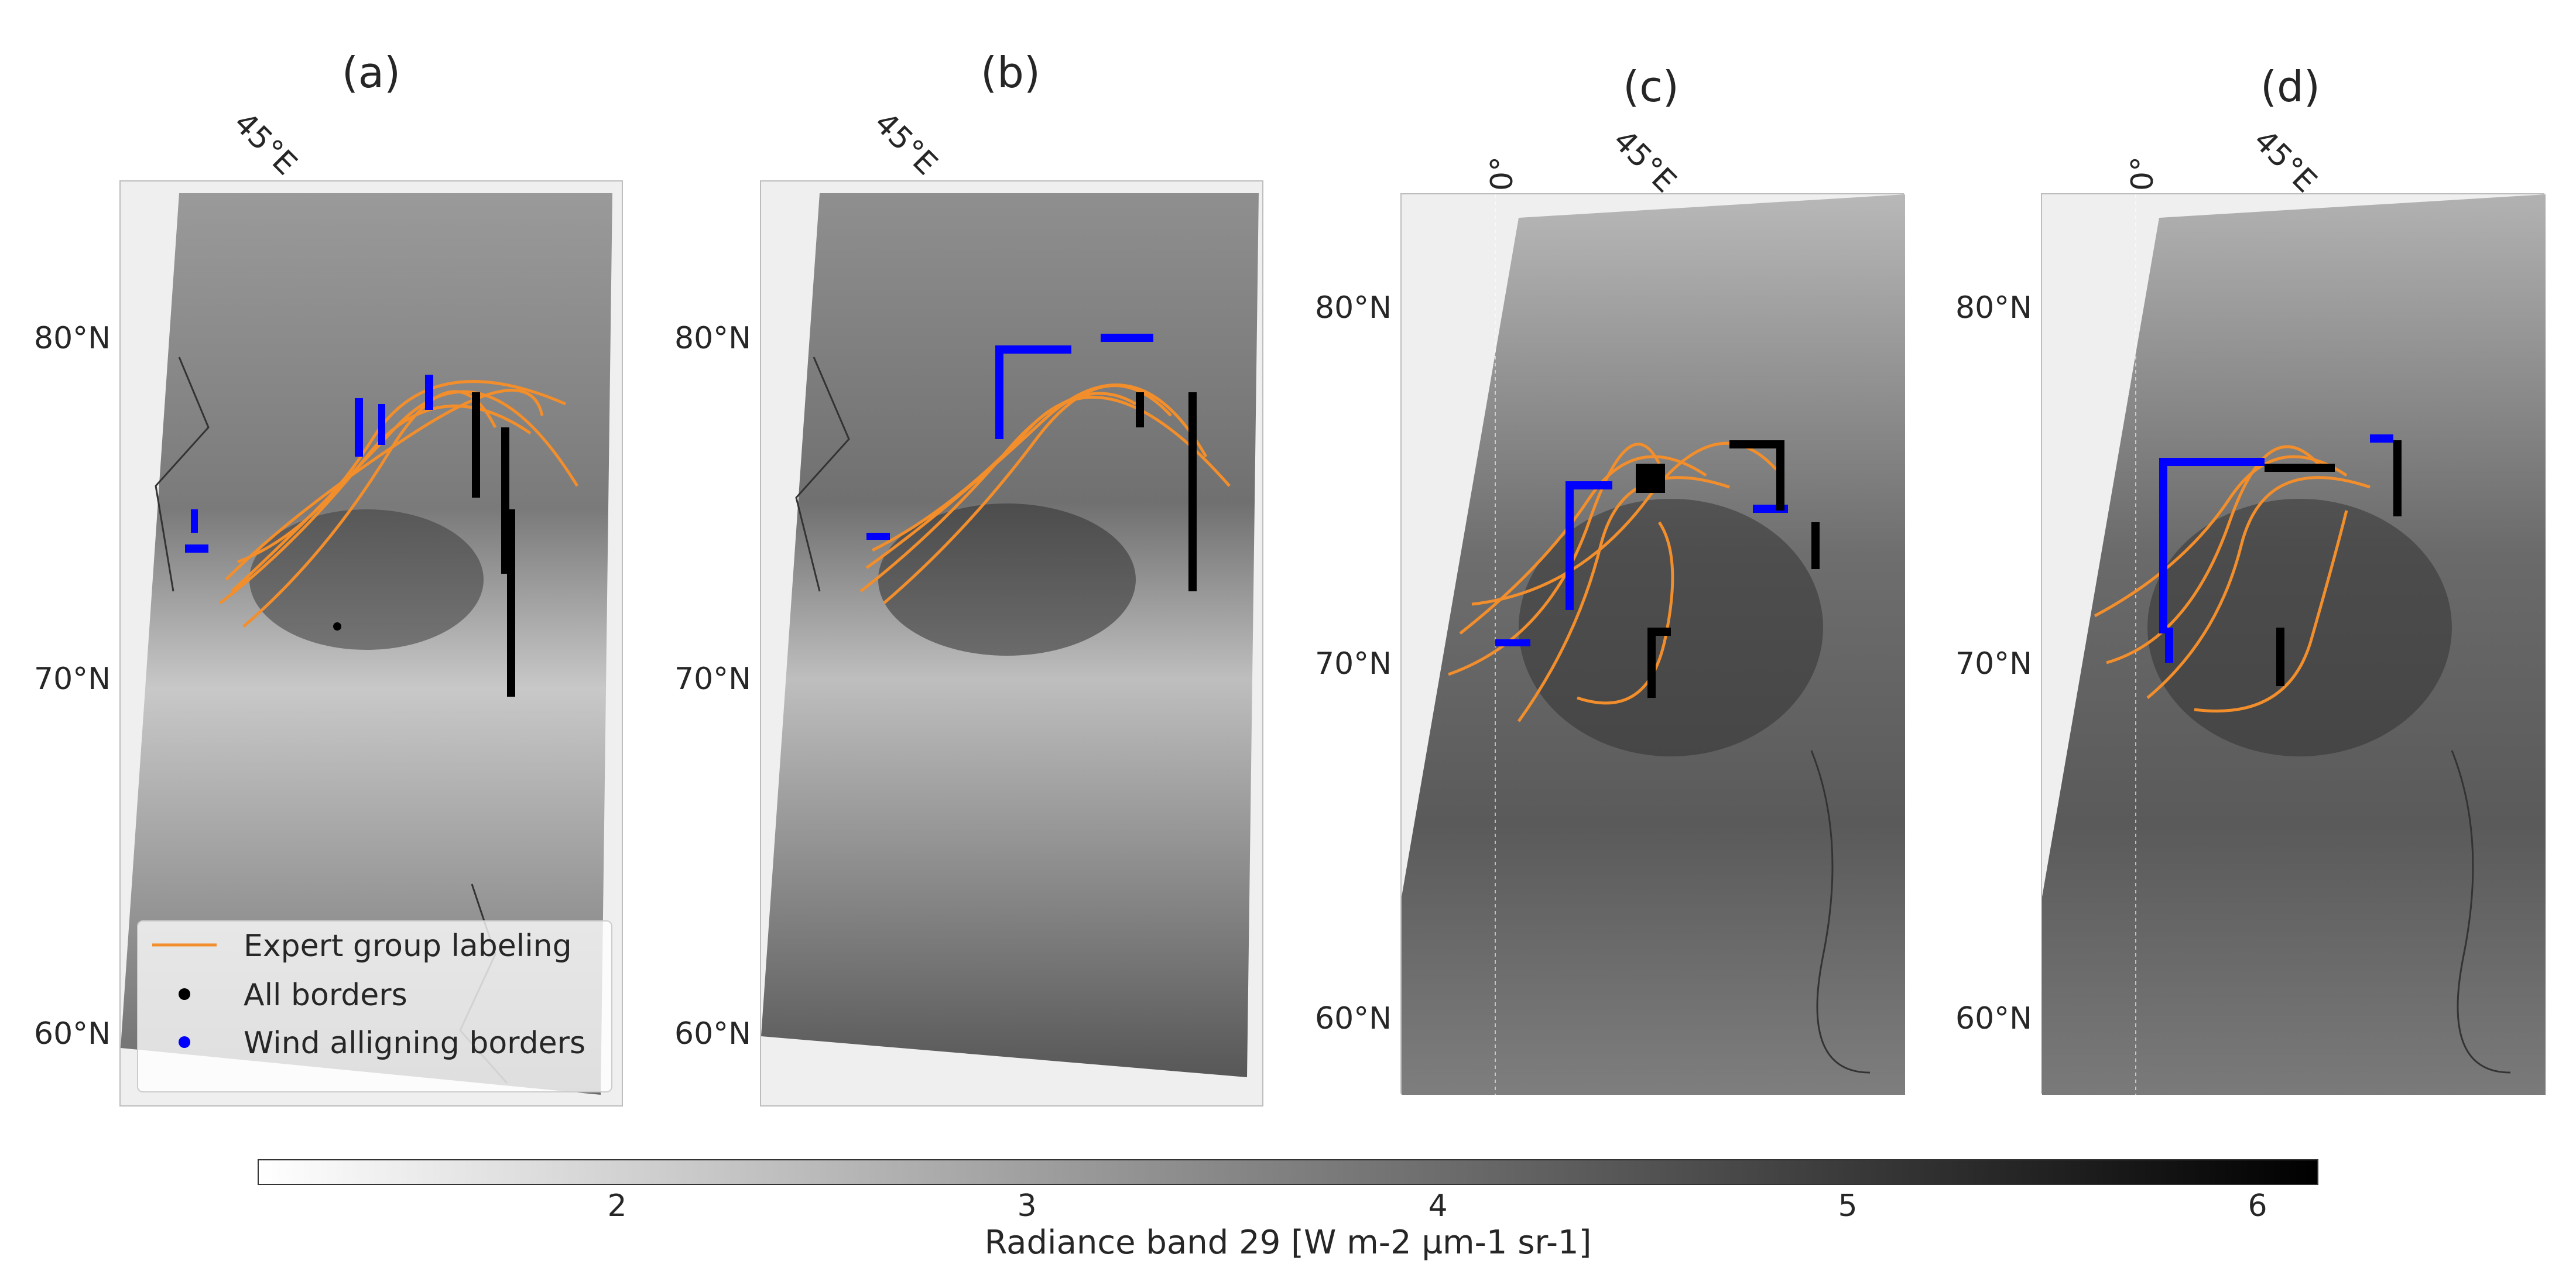 The image size is (2576, 1288). What do you see at coordinates (713, 679) in the screenshot?
I see `panel-b-lat-70: 70°N` at bounding box center [713, 679].